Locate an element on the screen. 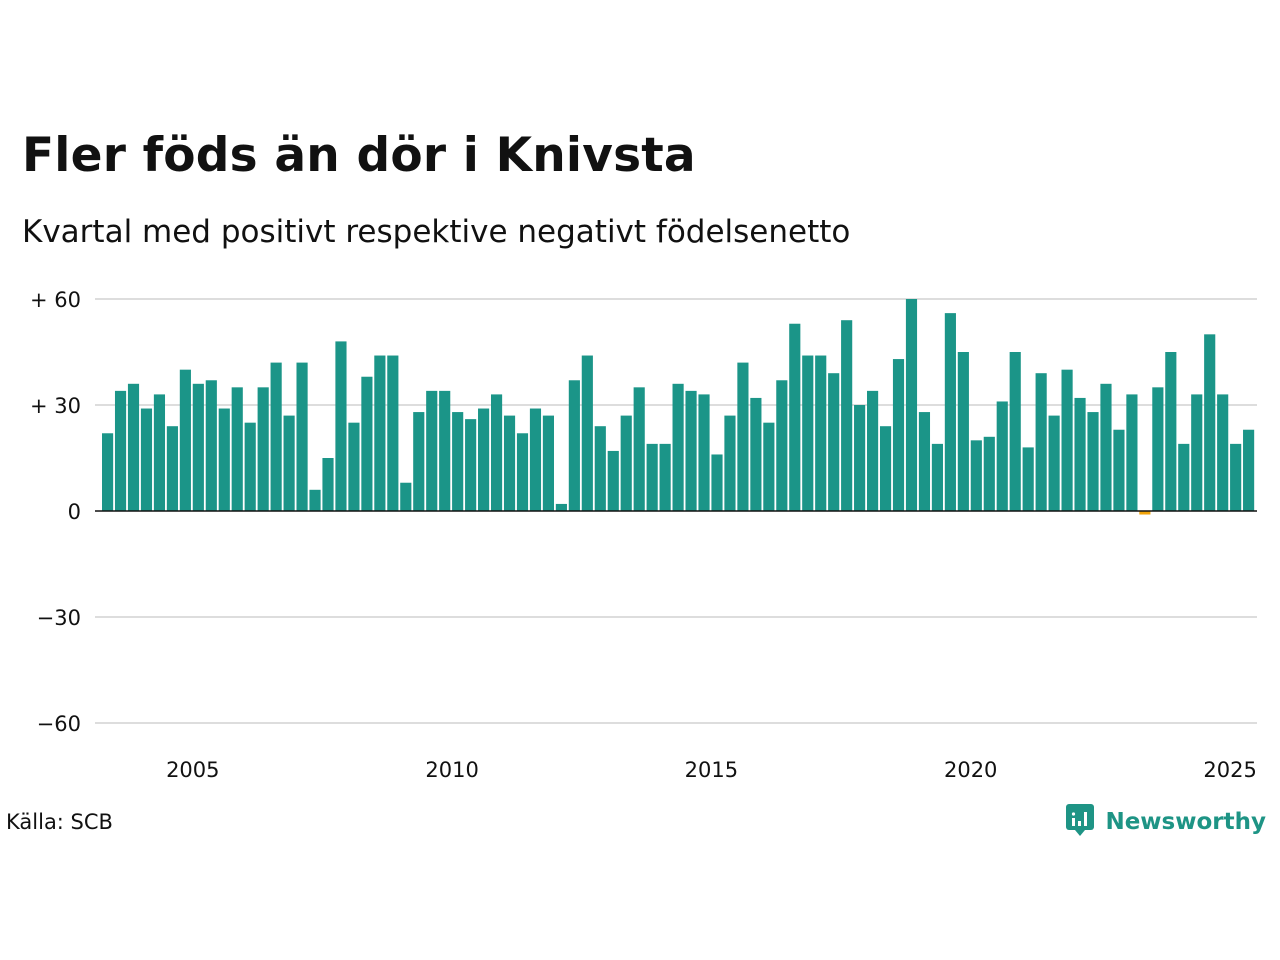 The width and height of the screenshot is (1280, 960). x-tick-label: 2025 is located at coordinates (1229, 770).